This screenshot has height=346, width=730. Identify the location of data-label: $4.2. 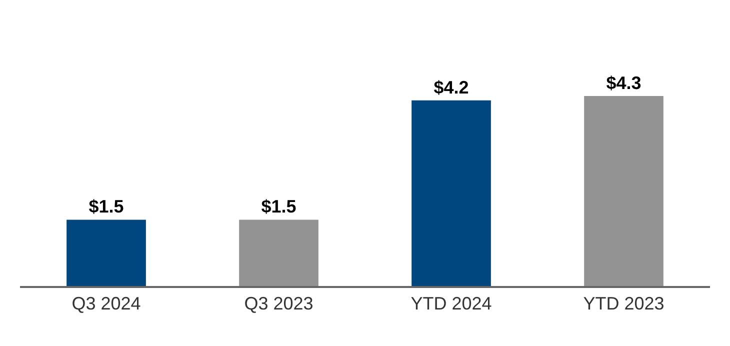
(451, 87).